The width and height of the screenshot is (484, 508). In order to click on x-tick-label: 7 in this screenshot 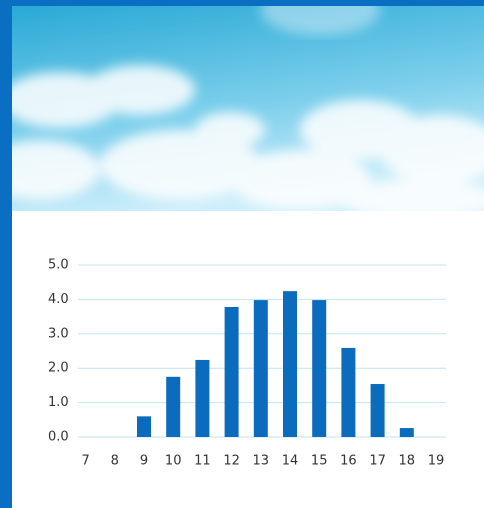, I will do `click(85, 461)`.